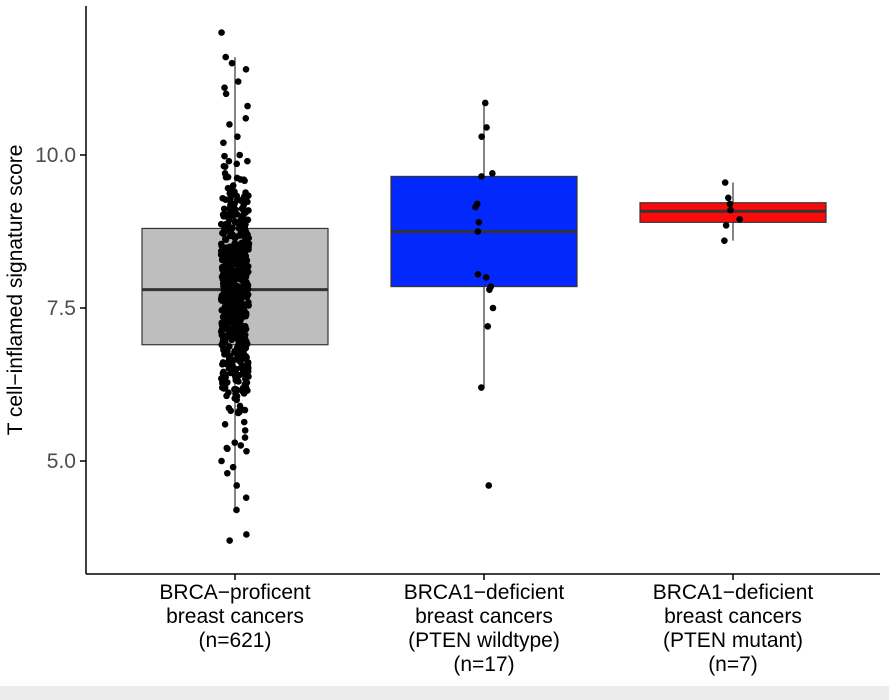 The image size is (889, 700). Describe the element at coordinates (15, 290) in the screenshot. I see `y-axis-title: T cell−inflamed signature score` at that location.